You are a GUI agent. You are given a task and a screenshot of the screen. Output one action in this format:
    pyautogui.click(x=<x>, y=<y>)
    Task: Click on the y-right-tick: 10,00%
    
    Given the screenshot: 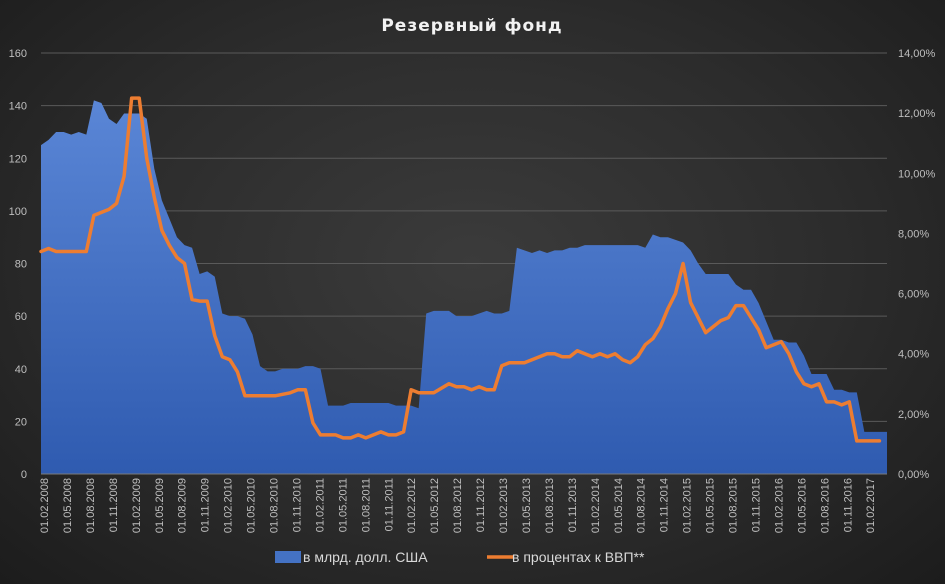 What is the action you would take?
    pyautogui.click(x=917, y=174)
    